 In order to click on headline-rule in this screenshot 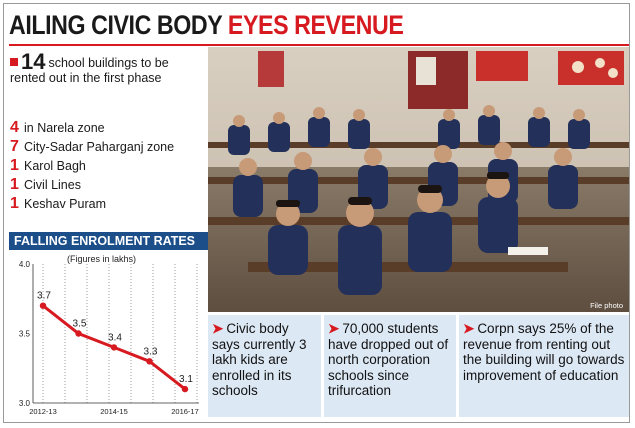, I will do `click(319, 45)`.